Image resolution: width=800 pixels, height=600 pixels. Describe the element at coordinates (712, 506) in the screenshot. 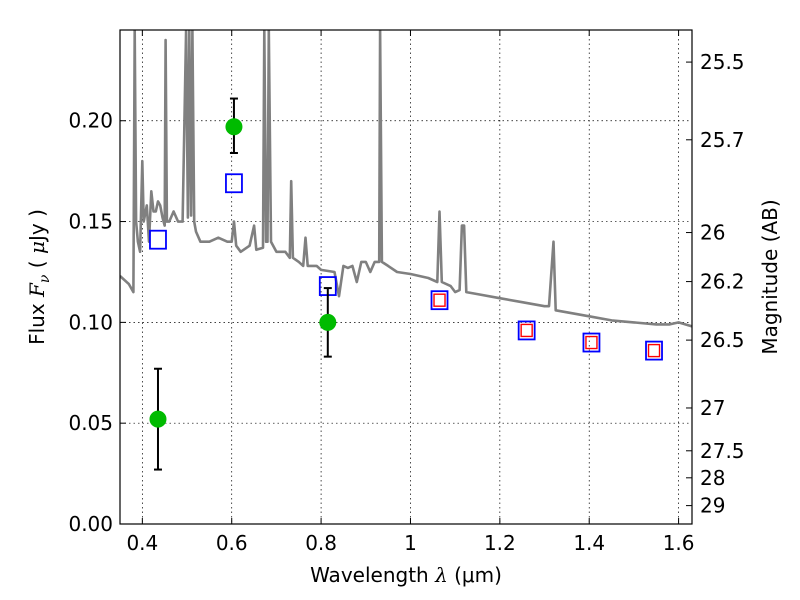

I see `y2-tick-label: 29` at that location.